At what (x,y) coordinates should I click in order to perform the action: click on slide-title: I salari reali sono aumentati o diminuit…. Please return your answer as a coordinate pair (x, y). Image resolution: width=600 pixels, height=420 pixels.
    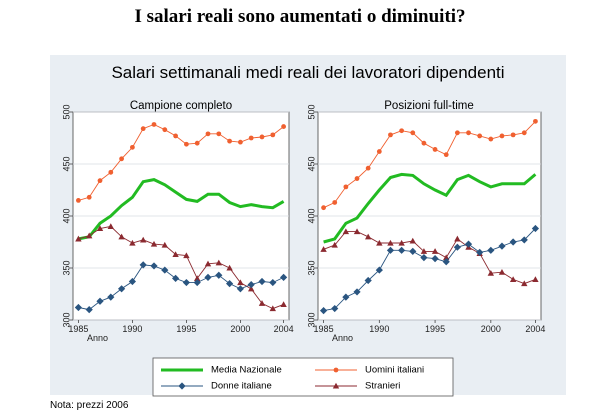
    Looking at the image, I should click on (300, 16).